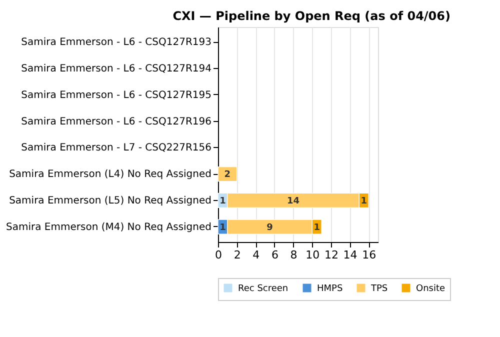 The width and height of the screenshot is (500, 337). Describe the element at coordinates (269, 227) in the screenshot. I see `data-label: 9` at that location.